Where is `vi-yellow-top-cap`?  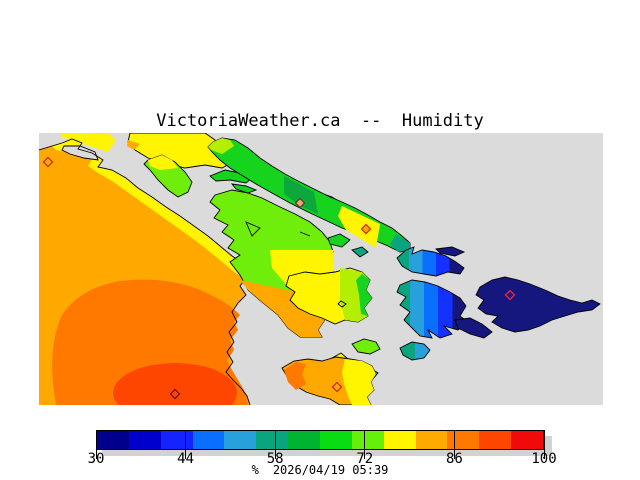 vi-yellow-top-cap is located at coordinates (89, 142).